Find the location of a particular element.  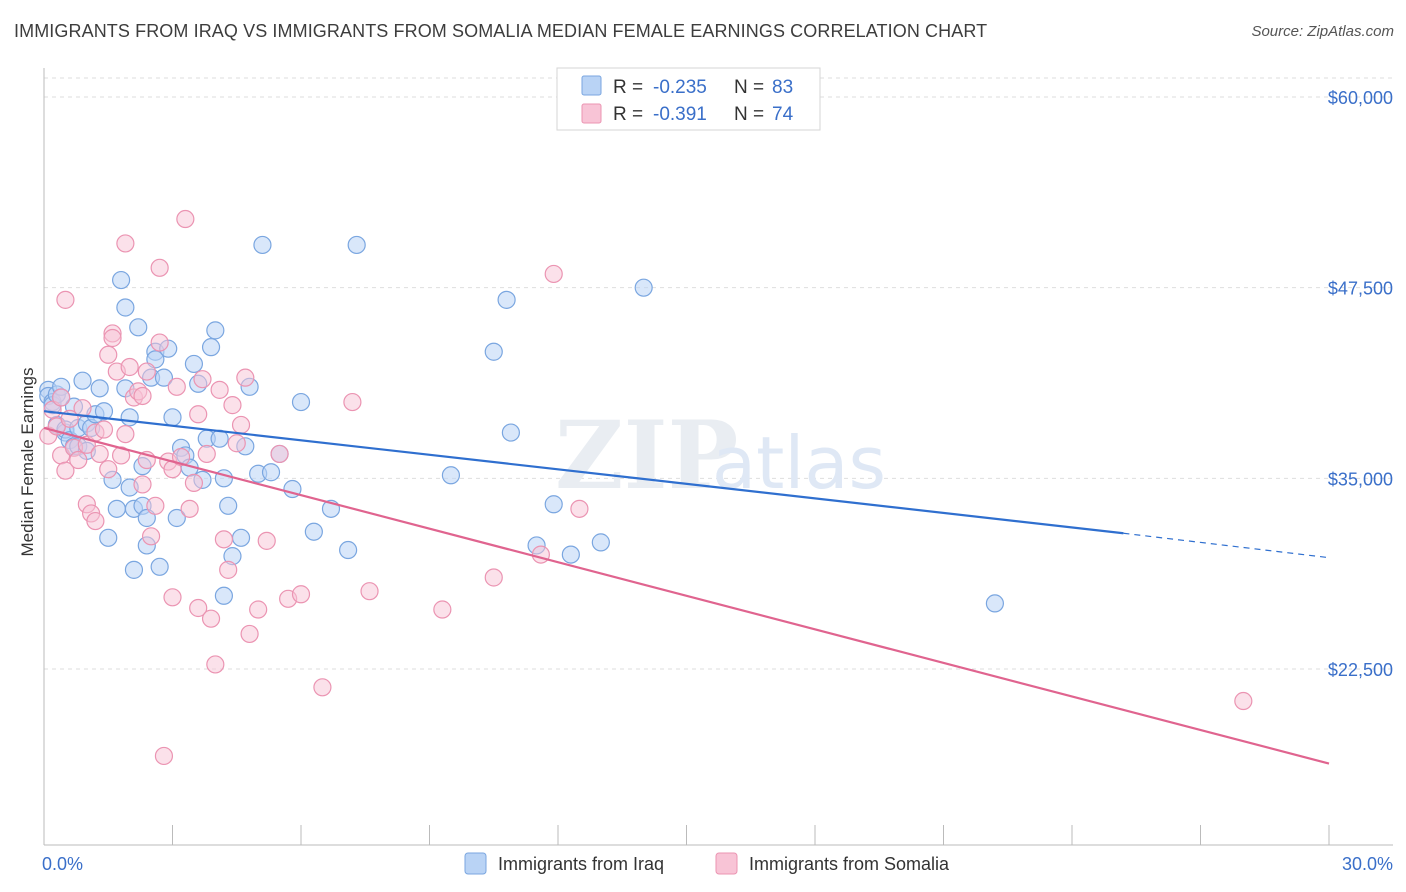

legend-somalia-label: Immigrants from Somalia is located at coordinates (849, 864).